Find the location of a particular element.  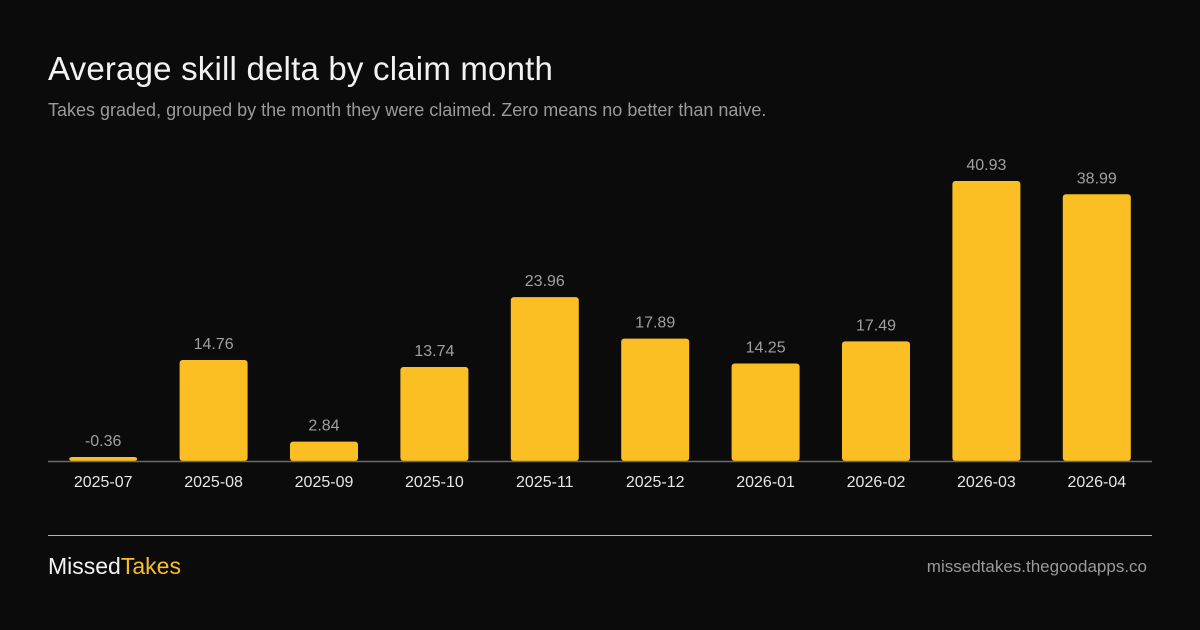

value-label-2025-08: 14.76 is located at coordinates (214, 344).